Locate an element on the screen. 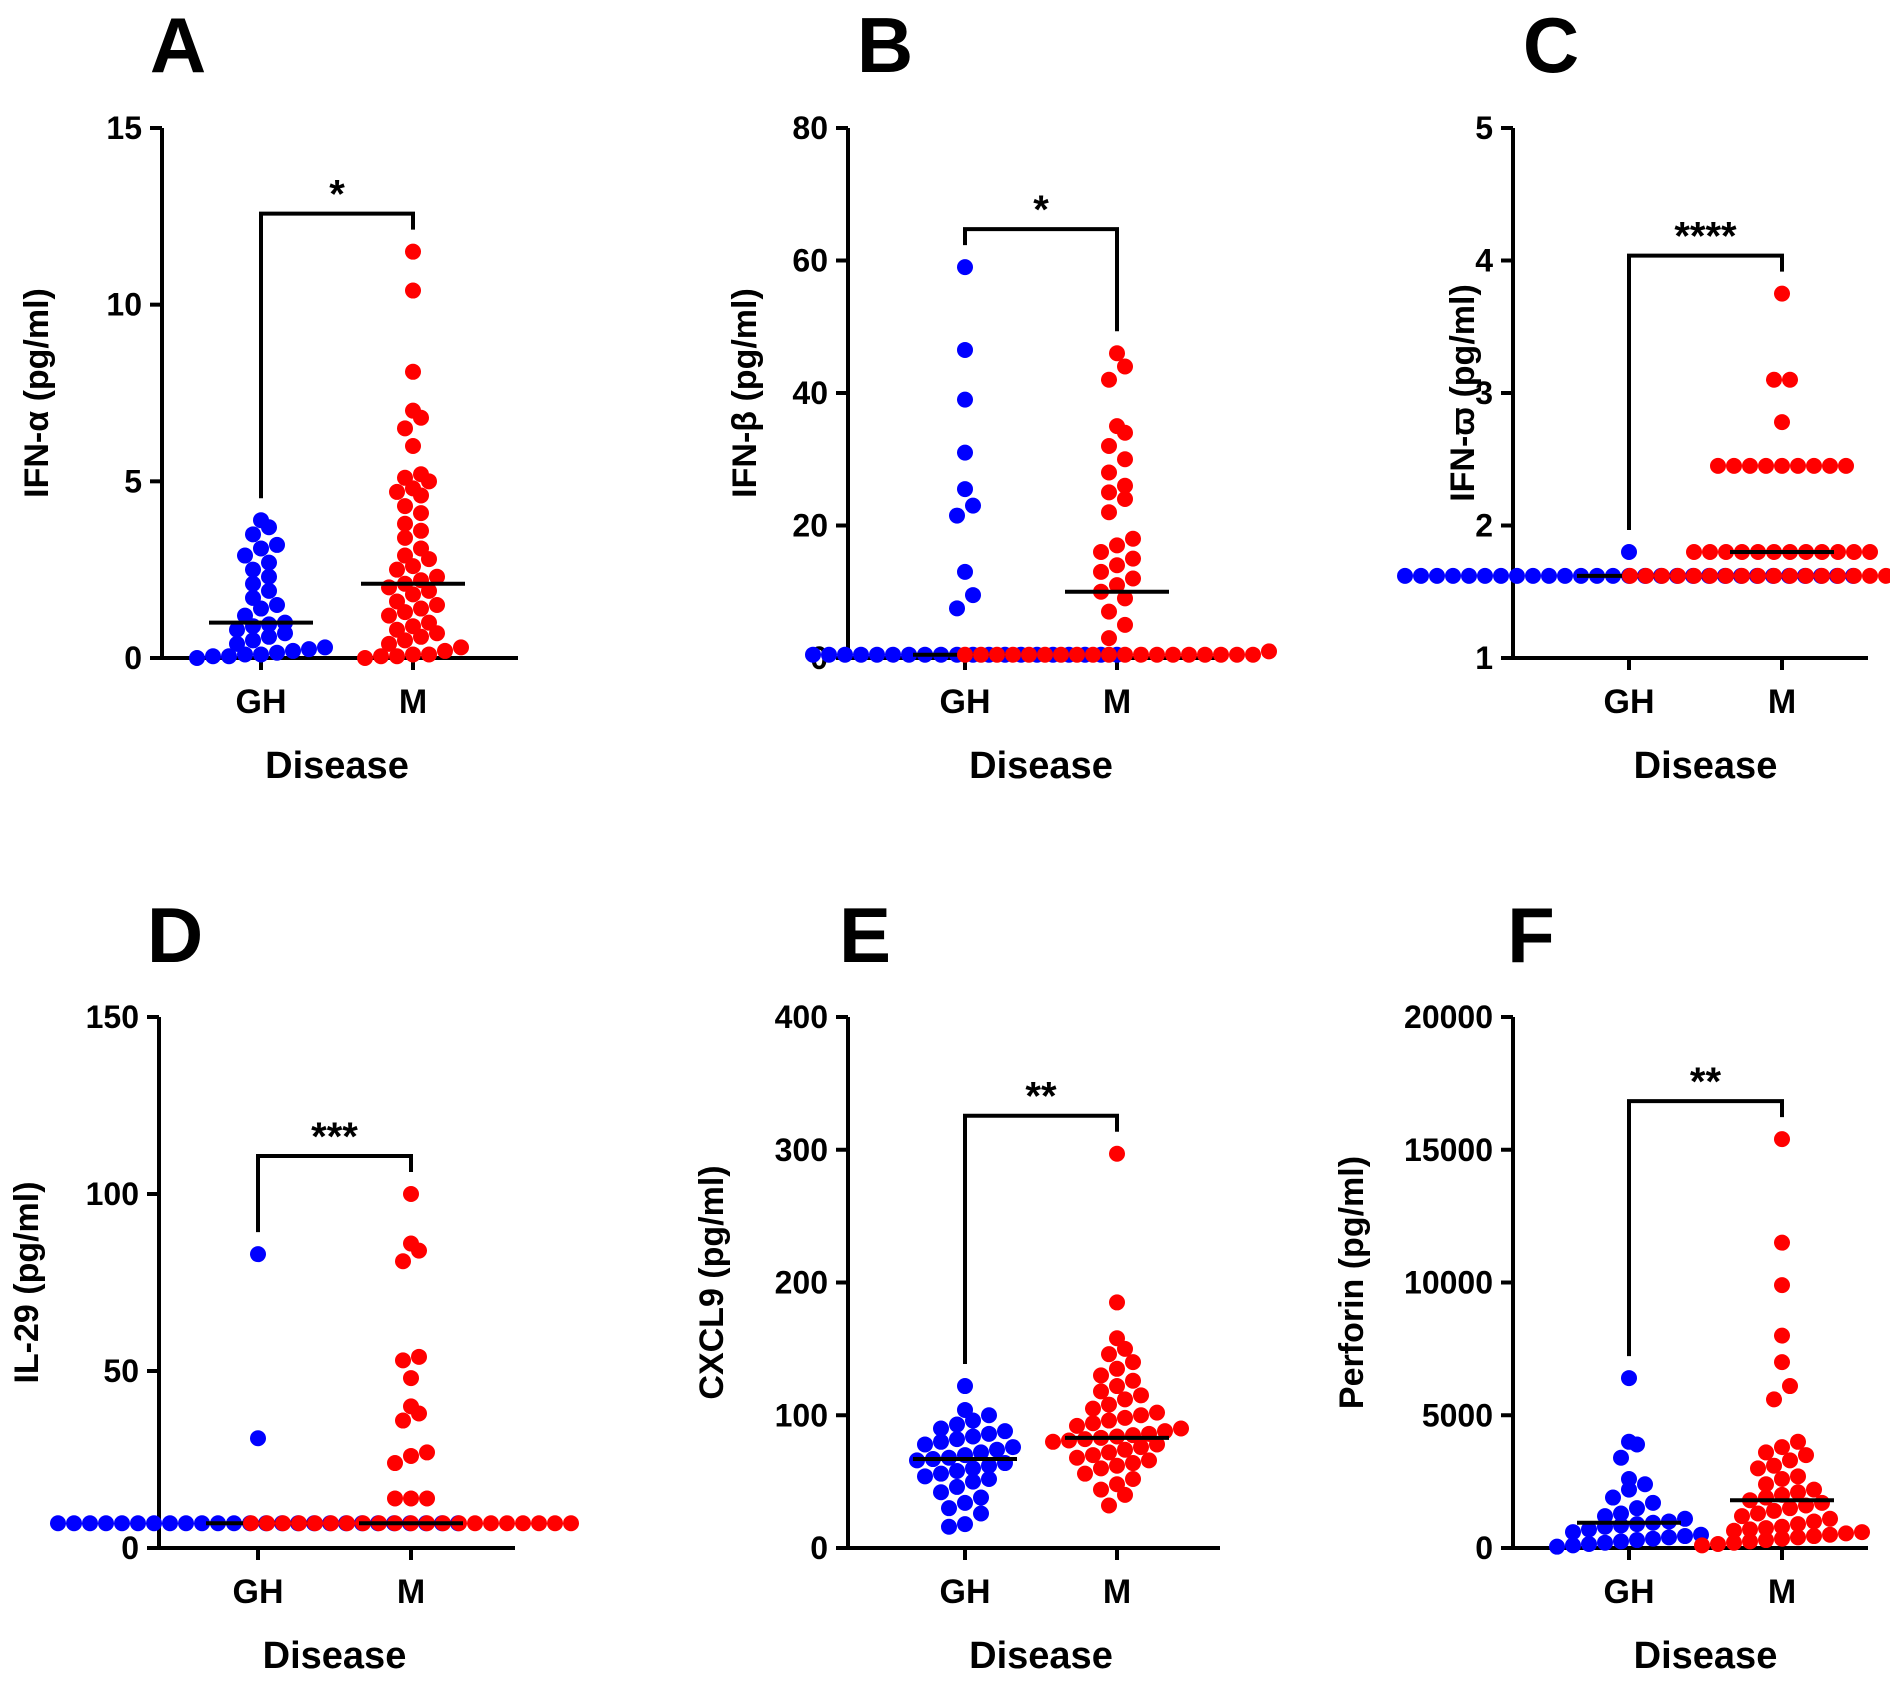  series-gh is located at coordinates (965, 461).